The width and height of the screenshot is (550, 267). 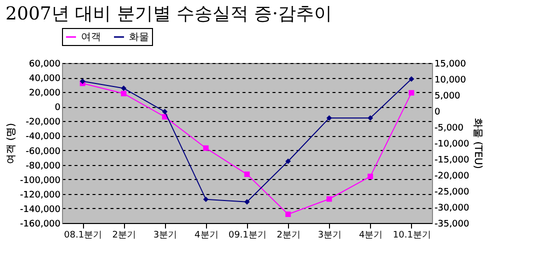 I want to click on y-tick-label: -20,000, so click(x=43, y=123).